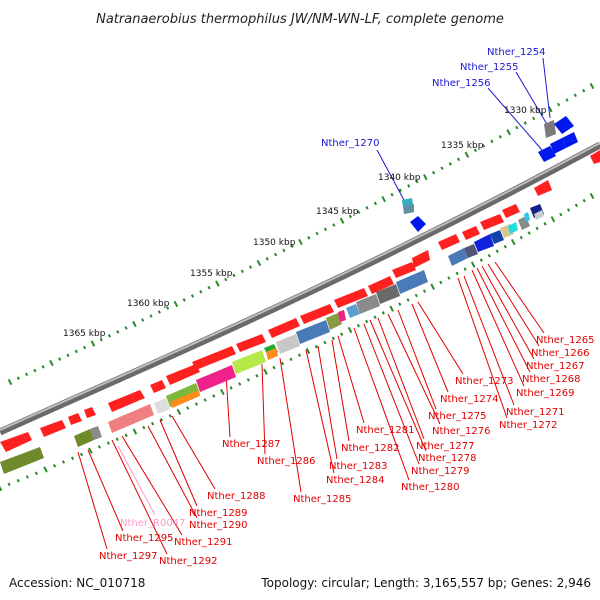 This screenshot has width=600, height=600. Describe the element at coordinates (152, 523) in the screenshot. I see `rna-label: Nther_R0047` at that location.